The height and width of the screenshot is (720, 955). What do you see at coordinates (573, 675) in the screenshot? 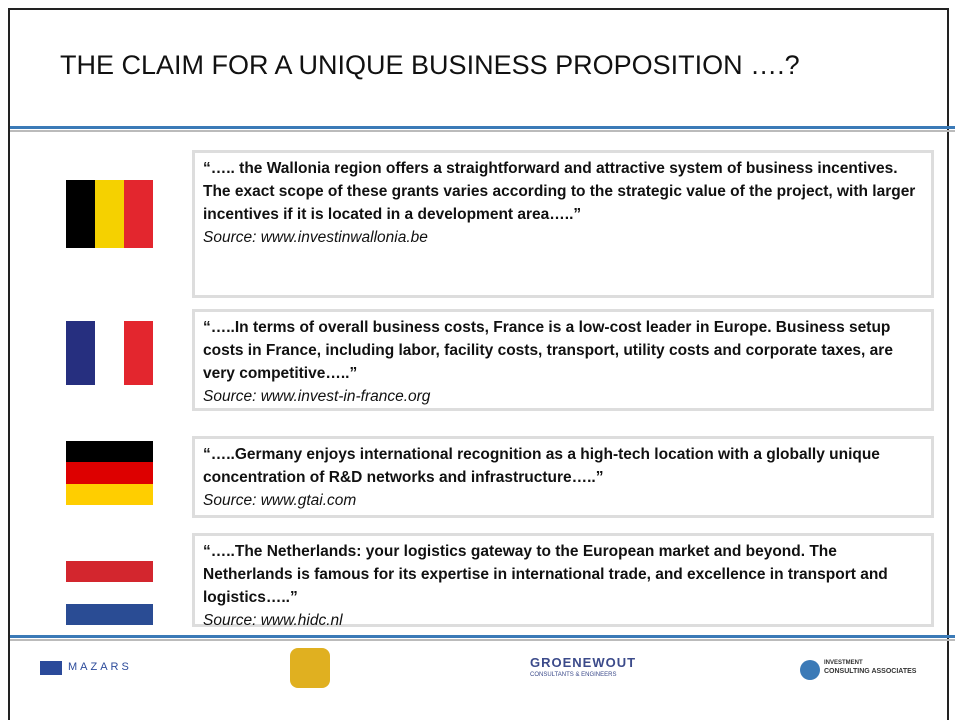
I see `groenewout-sub: CONSULTANTS & ENGINEERS` at bounding box center [573, 675].